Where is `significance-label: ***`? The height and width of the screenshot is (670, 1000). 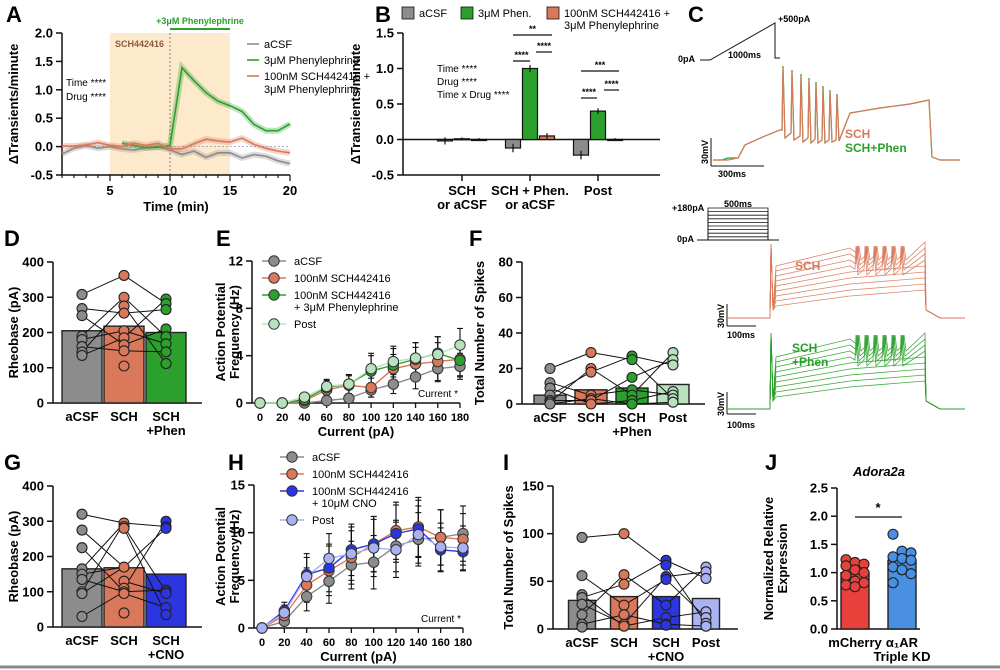
significance-label: *** is located at coordinates (600, 65).